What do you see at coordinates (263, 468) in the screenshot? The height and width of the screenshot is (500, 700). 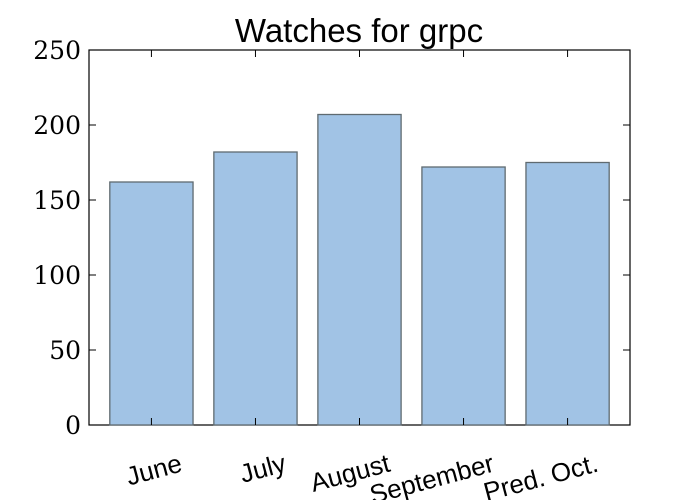 I see `x-tick-label-july: July` at bounding box center [263, 468].